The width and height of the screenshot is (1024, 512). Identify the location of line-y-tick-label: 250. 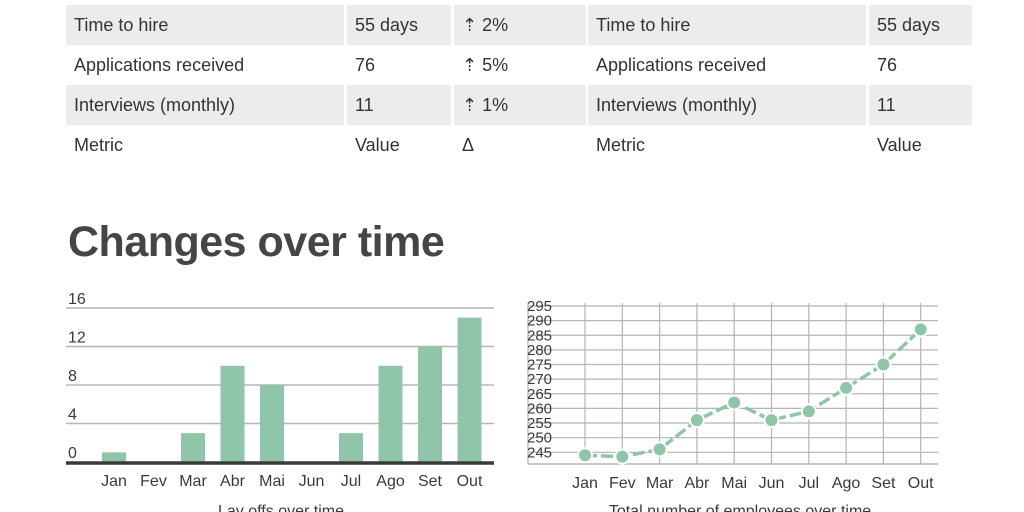
(539, 438).